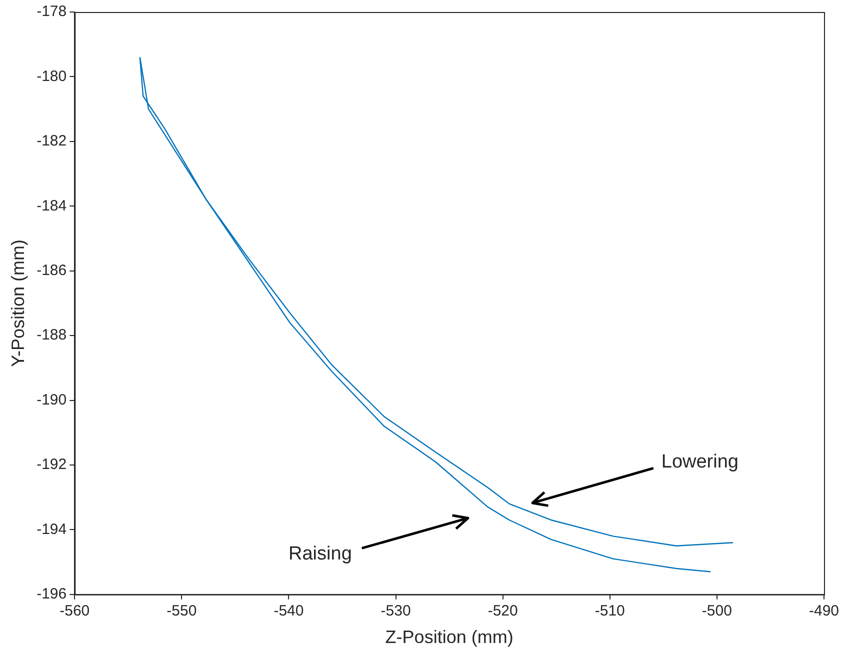 The width and height of the screenshot is (846, 657). What do you see at coordinates (289, 611) in the screenshot?
I see `x-tick-label: -540` at bounding box center [289, 611].